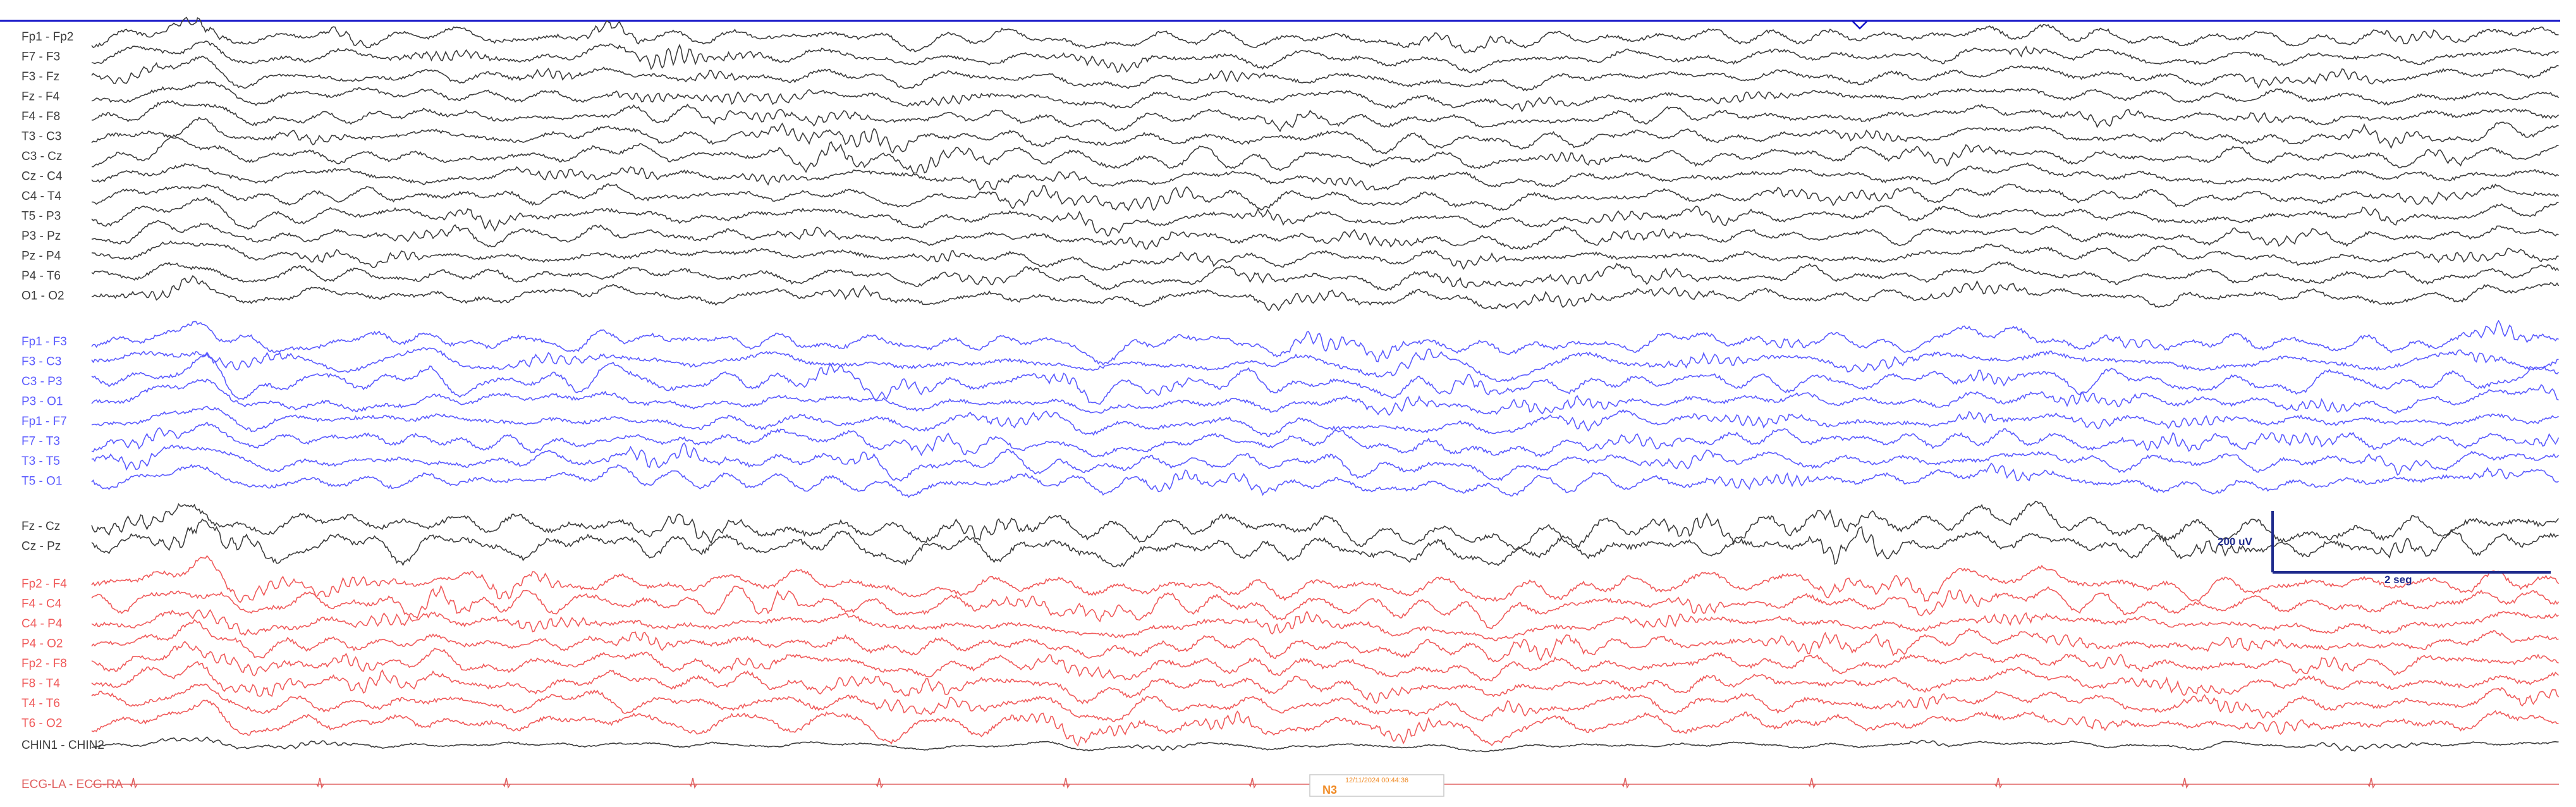 The width and height of the screenshot is (2576, 807). I want to click on calibration-scale-bar: 200 uV 2 seg, so click(2384, 548).